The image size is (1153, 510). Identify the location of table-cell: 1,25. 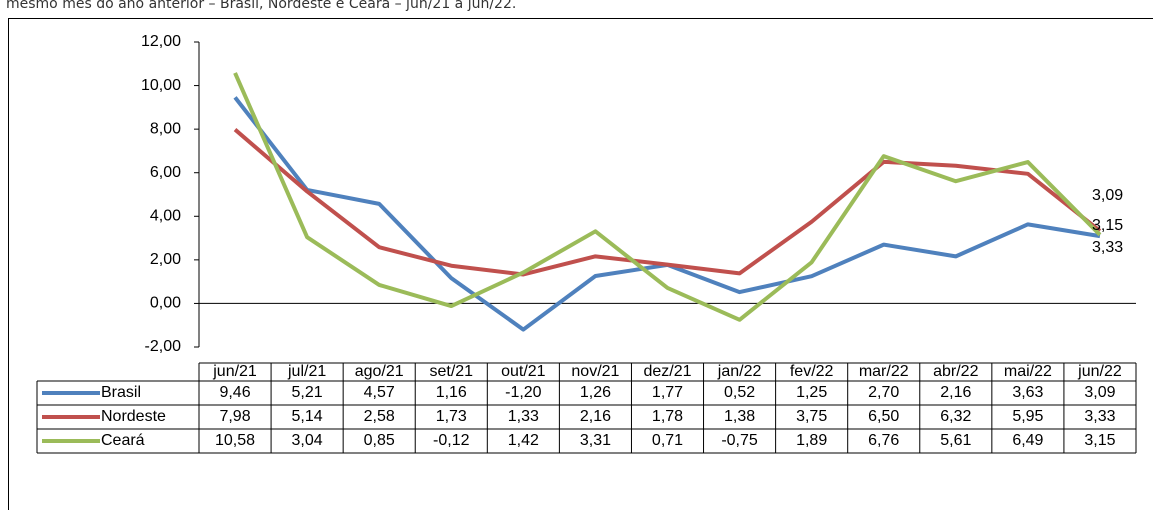
(811, 392).